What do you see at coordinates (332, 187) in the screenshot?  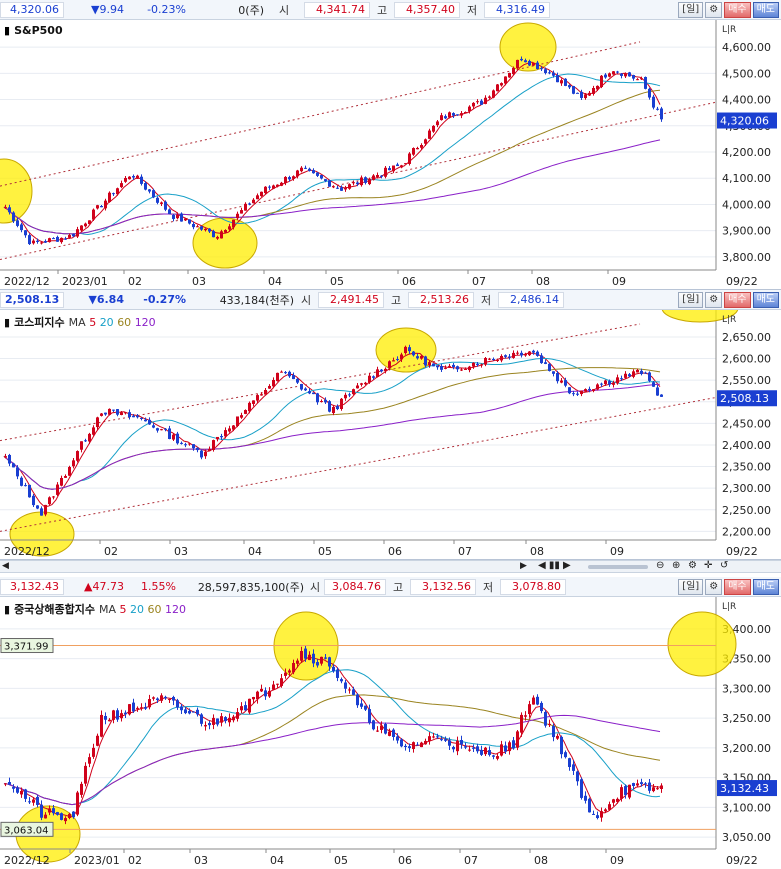 I see `ma120-line` at bounding box center [332, 187].